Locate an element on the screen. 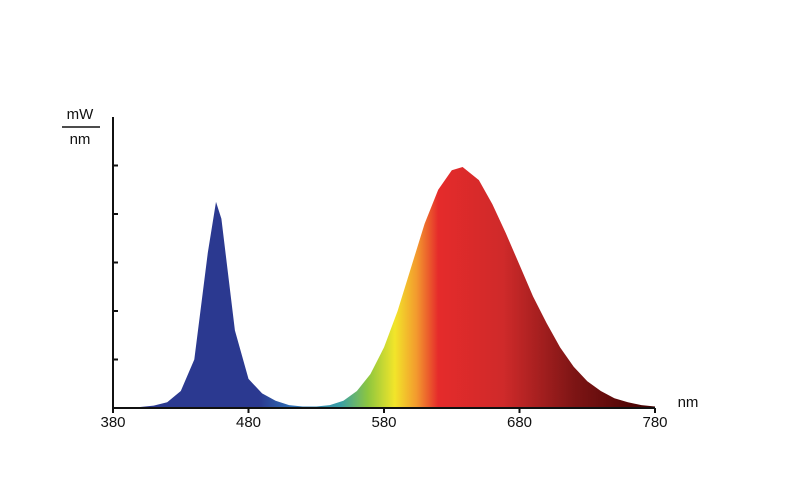 This screenshot has height=482, width=786. x-tick-label: 780 is located at coordinates (654, 422).